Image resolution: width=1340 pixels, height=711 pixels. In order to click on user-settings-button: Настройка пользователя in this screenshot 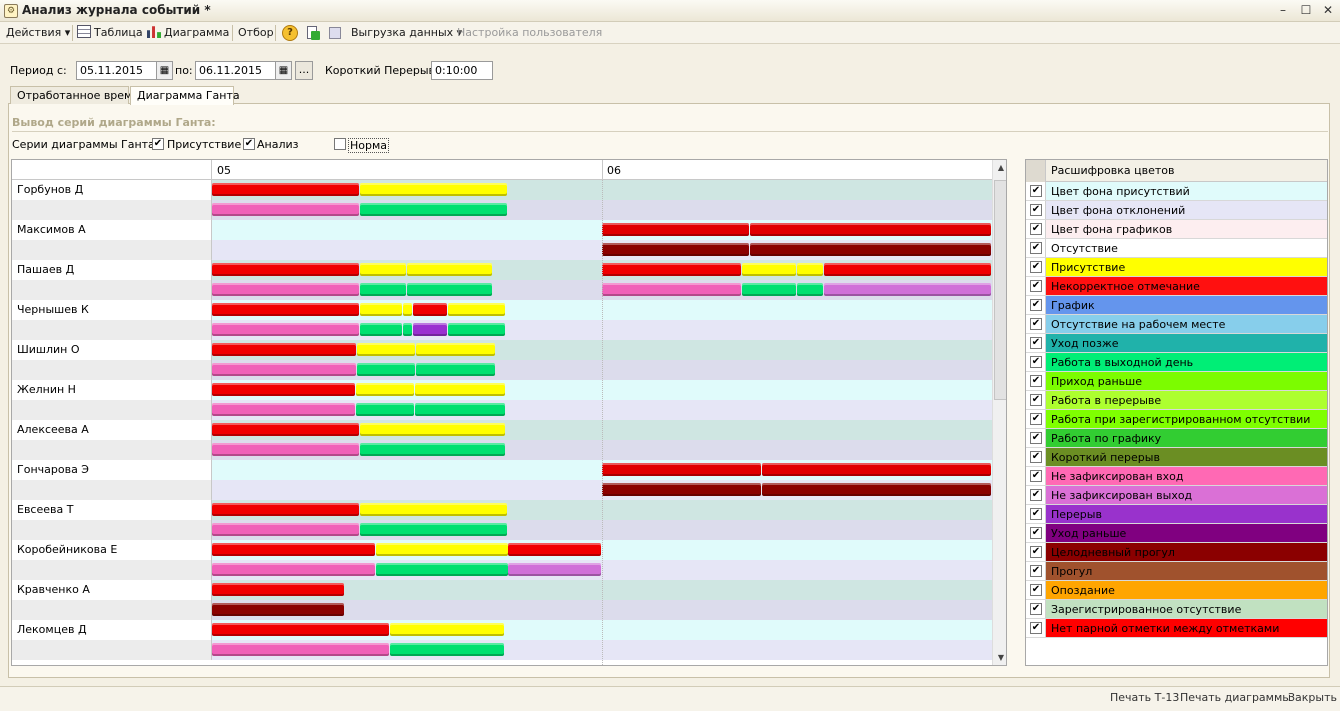, I will do `click(530, 32)`.